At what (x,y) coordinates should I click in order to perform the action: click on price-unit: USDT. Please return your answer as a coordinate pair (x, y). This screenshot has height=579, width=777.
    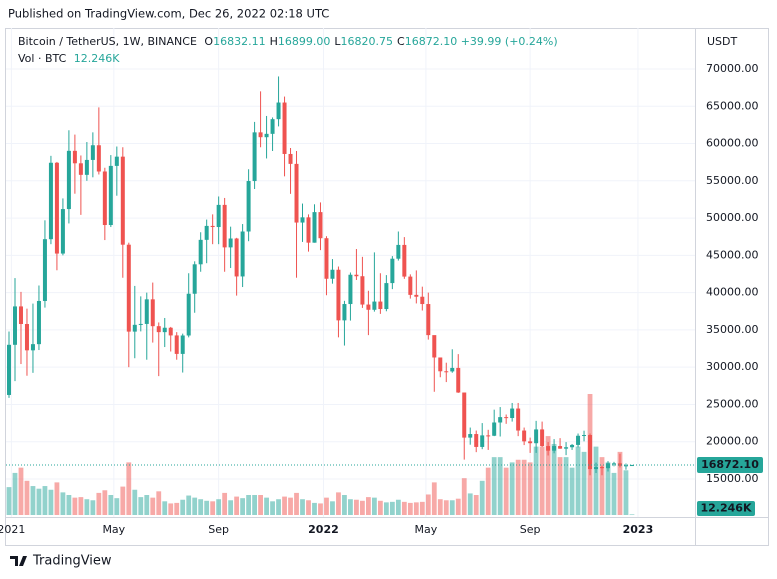
    Looking at the image, I should click on (722, 41).